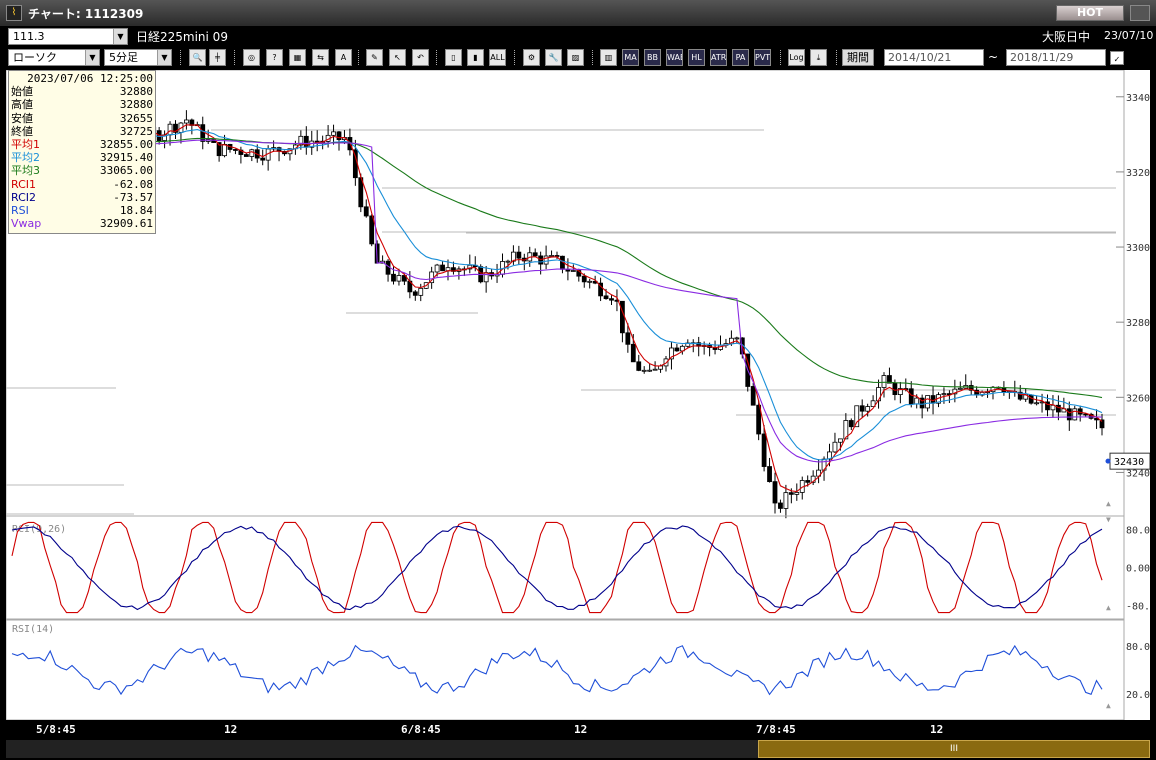  What do you see at coordinates (126, 158) in the screenshot?
I see `data-panel-value: 32915.40` at bounding box center [126, 158].